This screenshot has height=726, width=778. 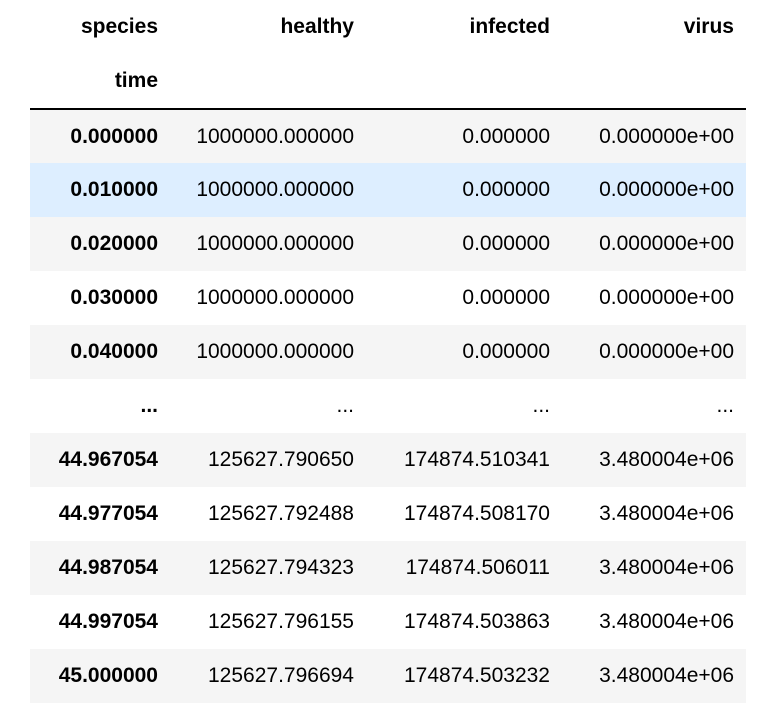 I want to click on row-index: 44.977054, so click(x=108, y=513).